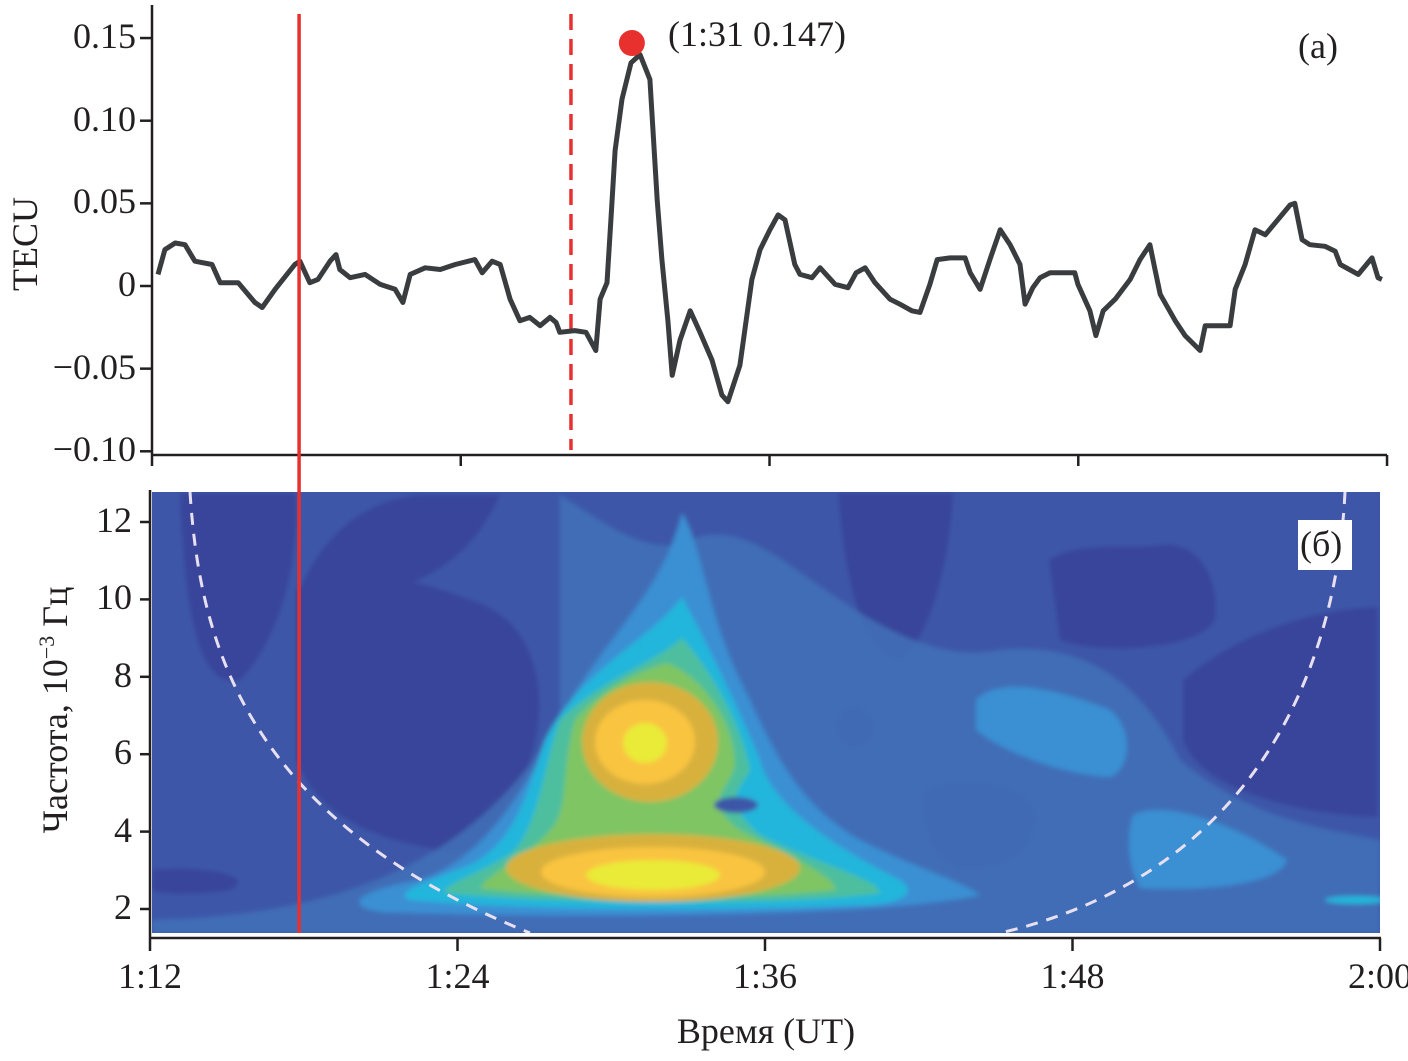 This screenshot has width=1408, height=1061. What do you see at coordinates (1352, 900) in the screenshot?
I see `contour-level-4-patch` at bounding box center [1352, 900].